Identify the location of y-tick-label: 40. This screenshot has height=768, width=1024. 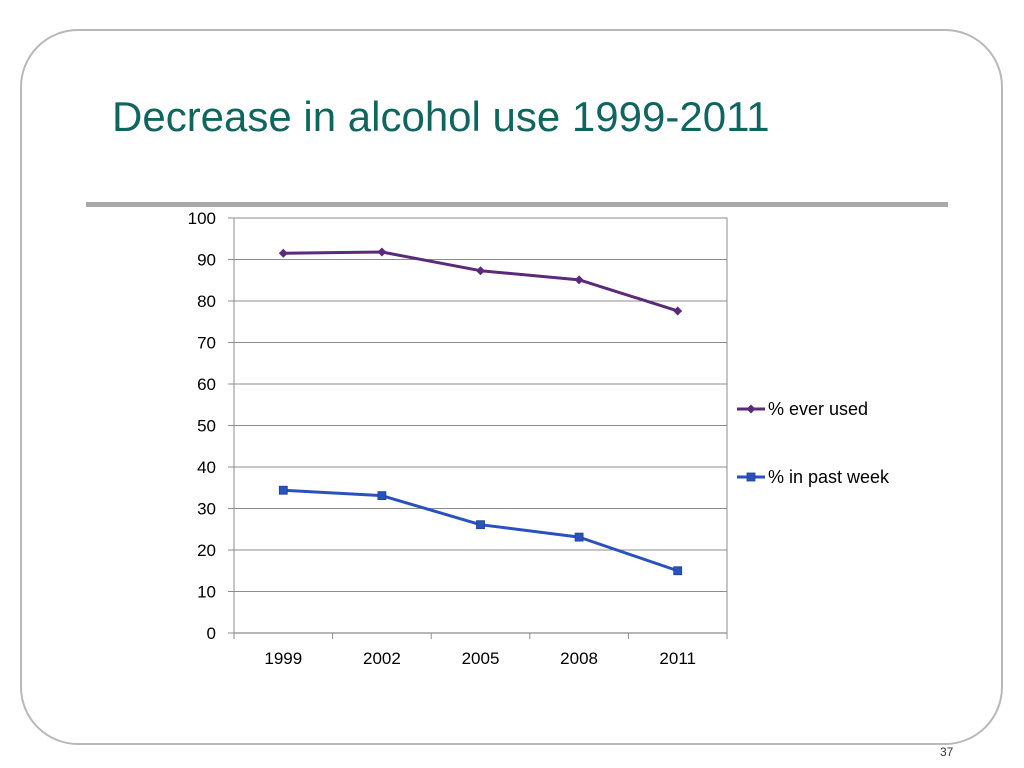
(206, 467).